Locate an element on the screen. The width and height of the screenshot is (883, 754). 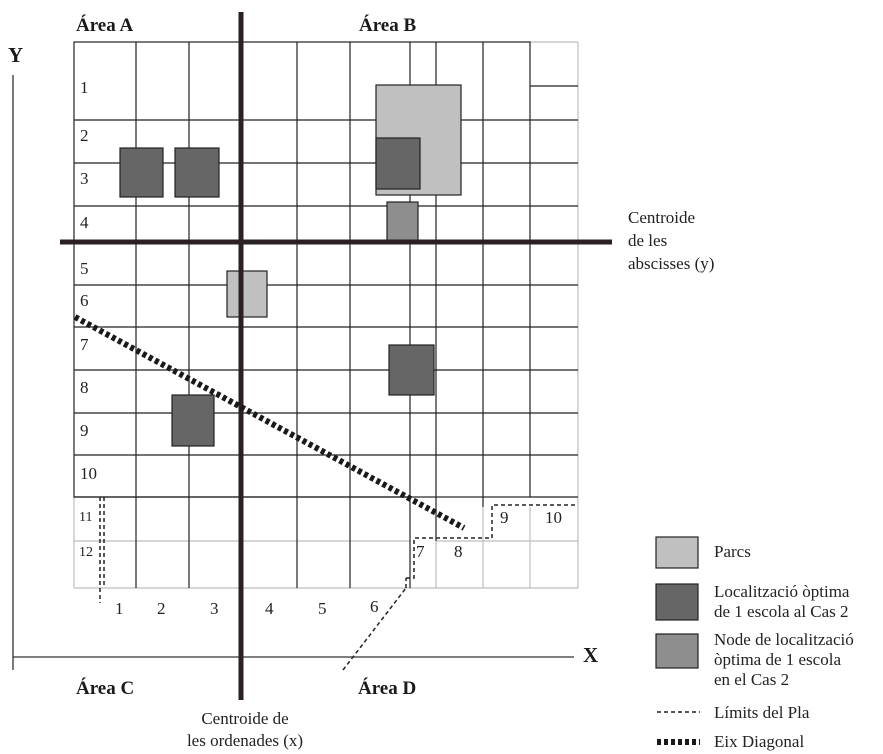
boundary-number: 10 is located at coordinates (553, 517).